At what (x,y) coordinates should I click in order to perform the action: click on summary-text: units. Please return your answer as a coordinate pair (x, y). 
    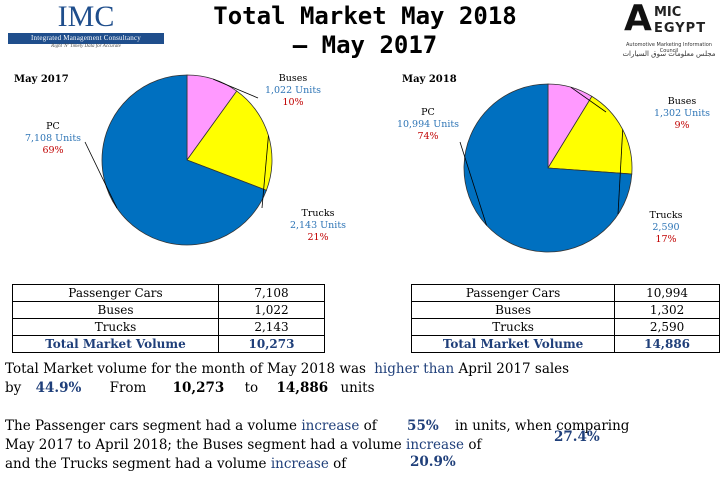
    Looking at the image, I should click on (357, 388).